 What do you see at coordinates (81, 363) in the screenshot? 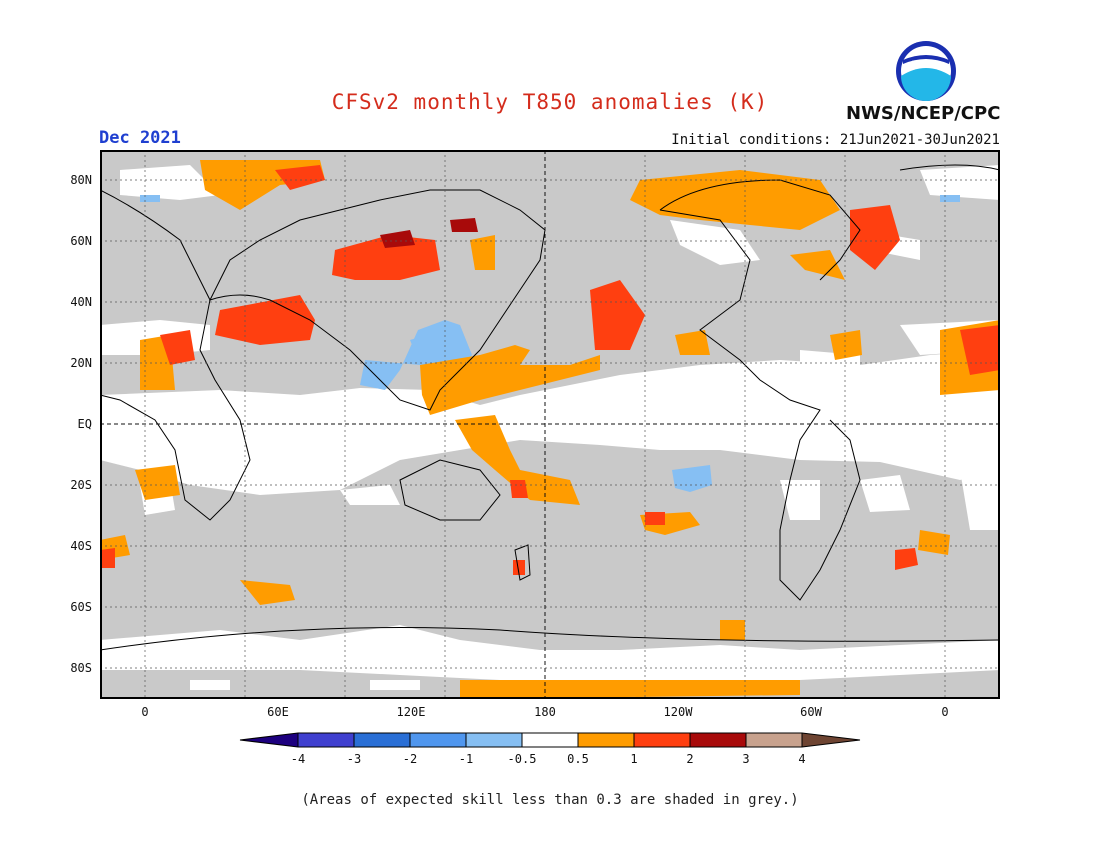
I see `lat-label: 20N` at bounding box center [81, 363].